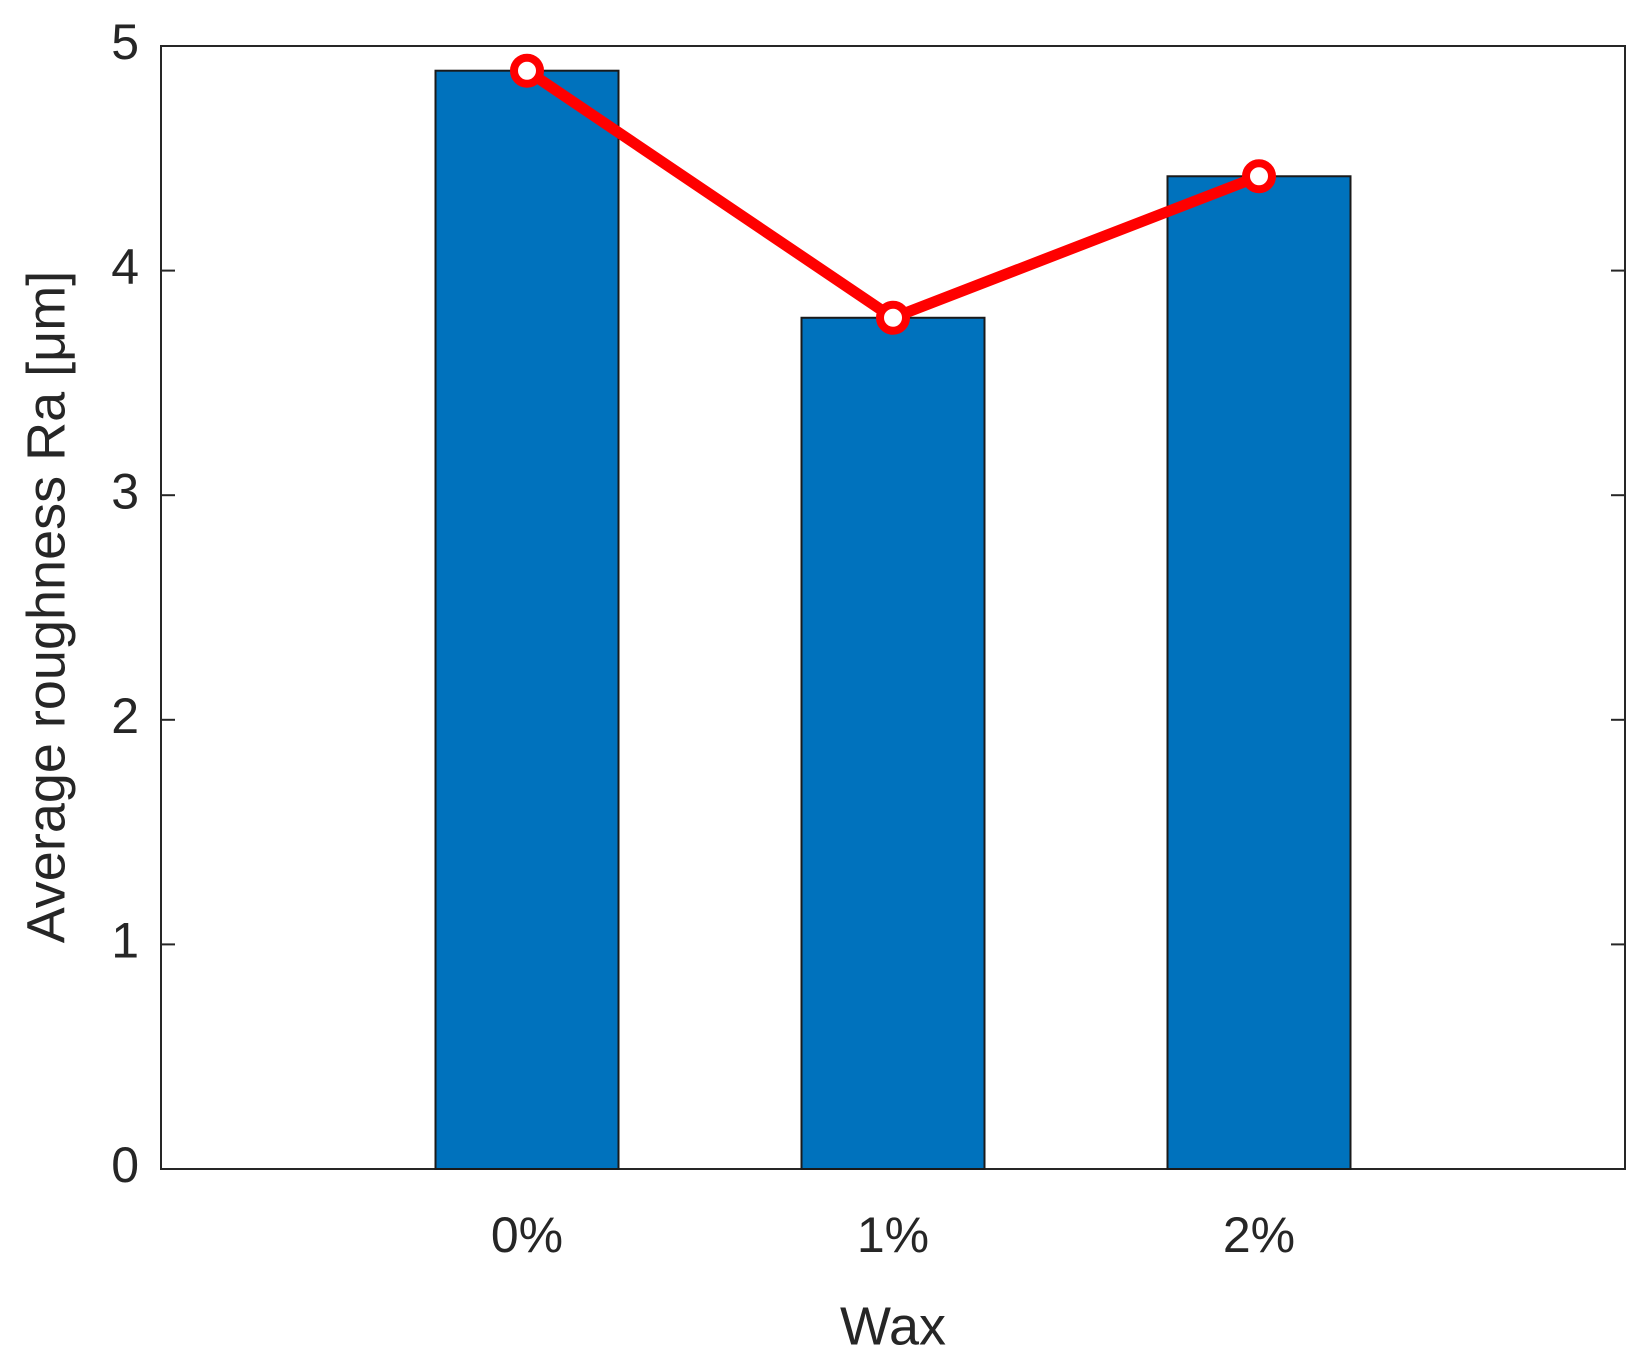 Image resolution: width=1649 pixels, height=1366 pixels. What do you see at coordinates (125, 1165) in the screenshot?
I see `y-tick-label: 0` at bounding box center [125, 1165].